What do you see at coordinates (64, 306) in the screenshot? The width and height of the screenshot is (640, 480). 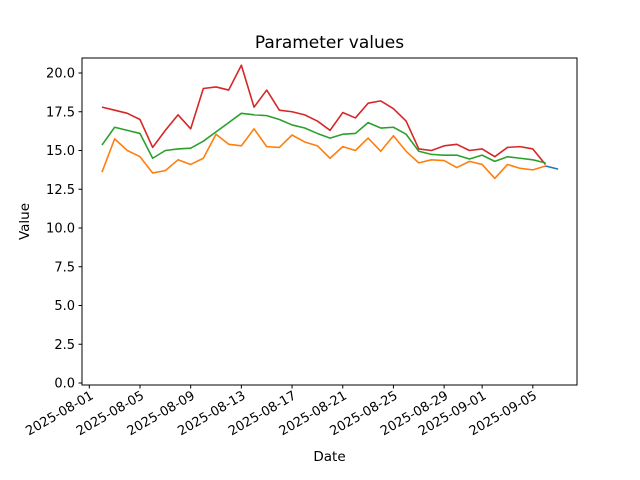 I see `y-tick-label: 5.0` at bounding box center [64, 306].